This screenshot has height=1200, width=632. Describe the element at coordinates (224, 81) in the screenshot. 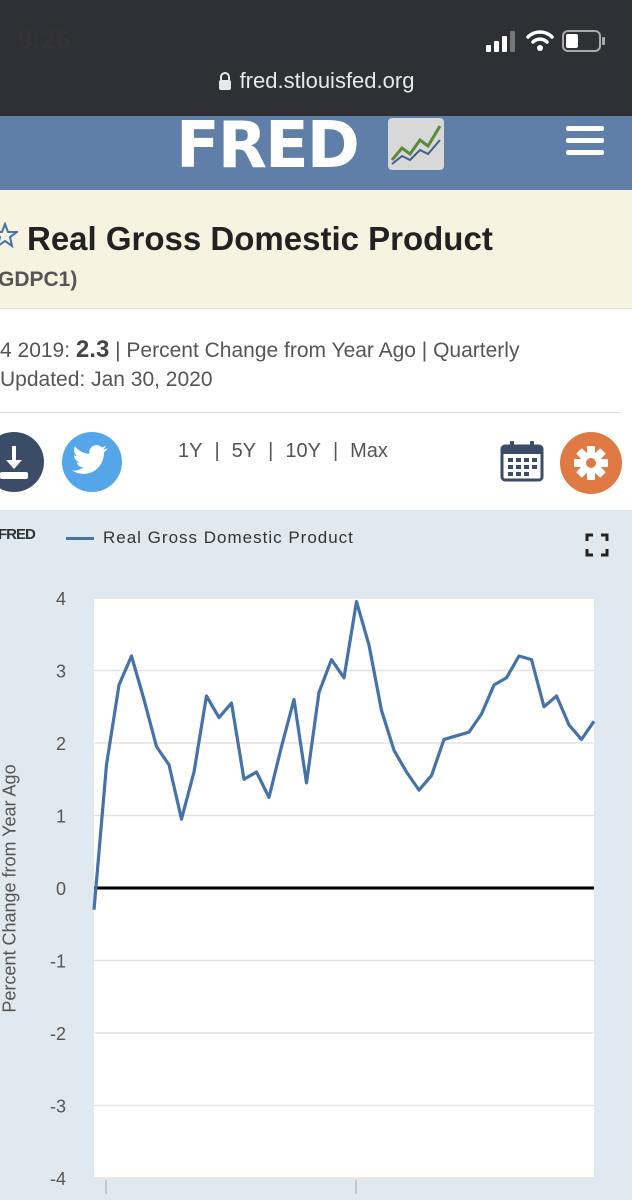

I see `lock-icon` at that location.